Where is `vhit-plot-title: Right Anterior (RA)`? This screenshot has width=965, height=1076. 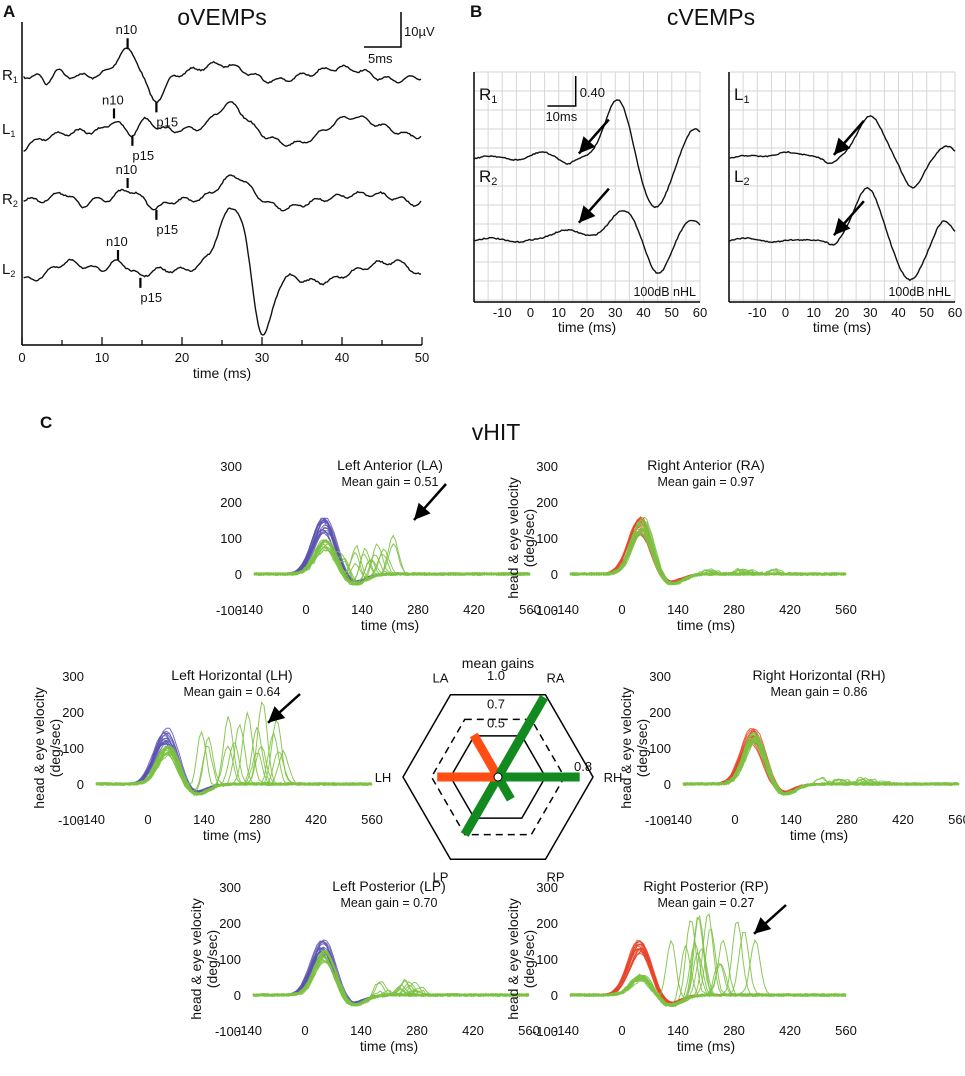 vhit-plot-title: Right Anterior (RA) is located at coordinates (705, 465).